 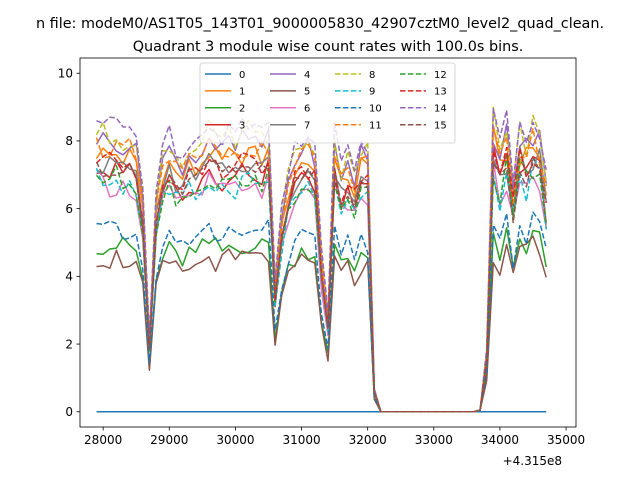 What do you see at coordinates (368, 440) in the screenshot?
I see `x-tick-label: 32000` at bounding box center [368, 440].